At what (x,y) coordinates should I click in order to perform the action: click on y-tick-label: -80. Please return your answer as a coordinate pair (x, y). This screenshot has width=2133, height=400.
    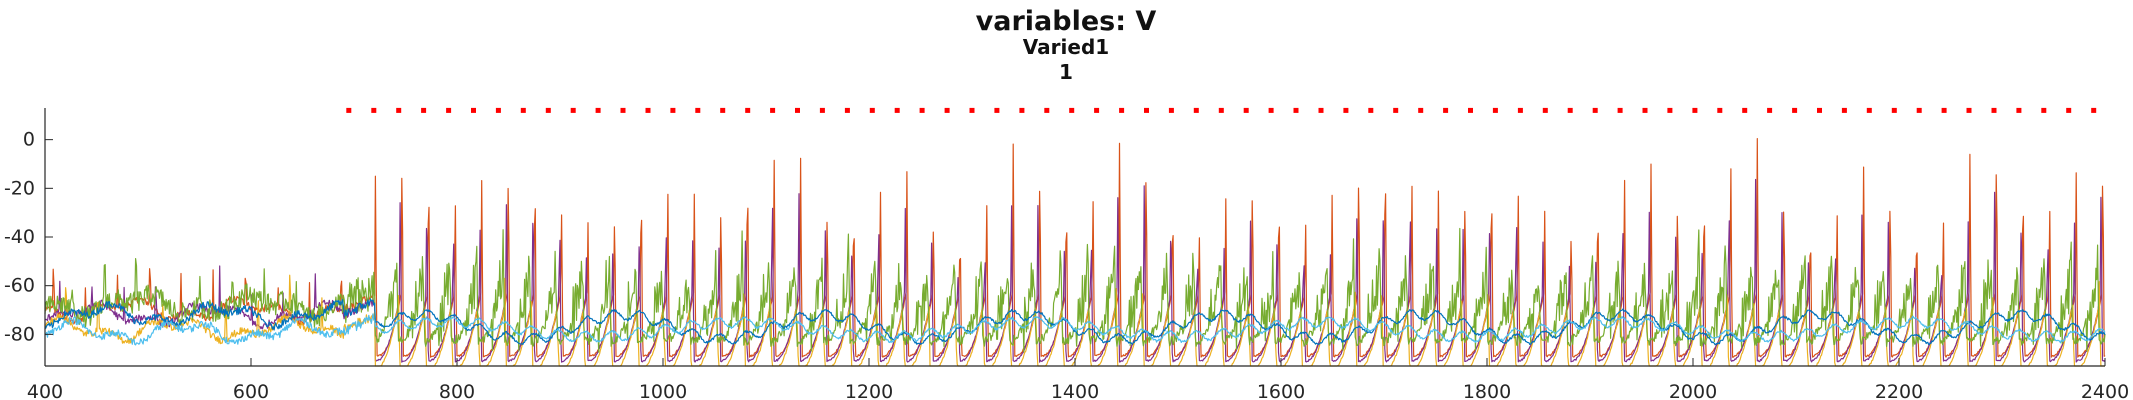
    Looking at the image, I should click on (19, 334).